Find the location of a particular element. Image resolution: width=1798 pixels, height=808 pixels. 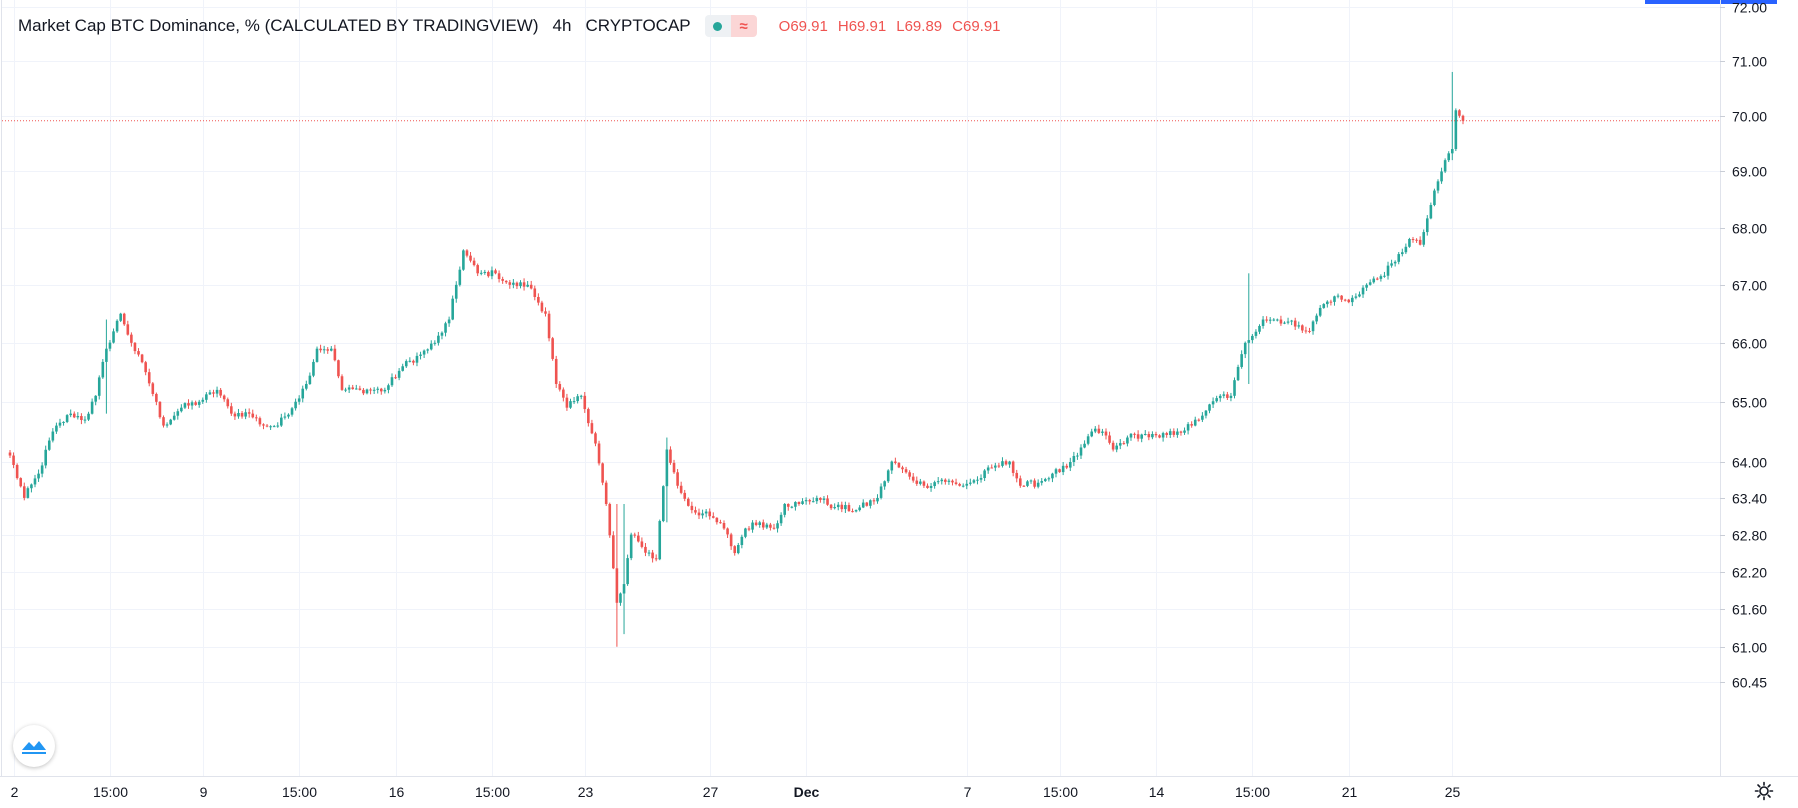

price-tick-label: 61.00 is located at coordinates (1749, 648).